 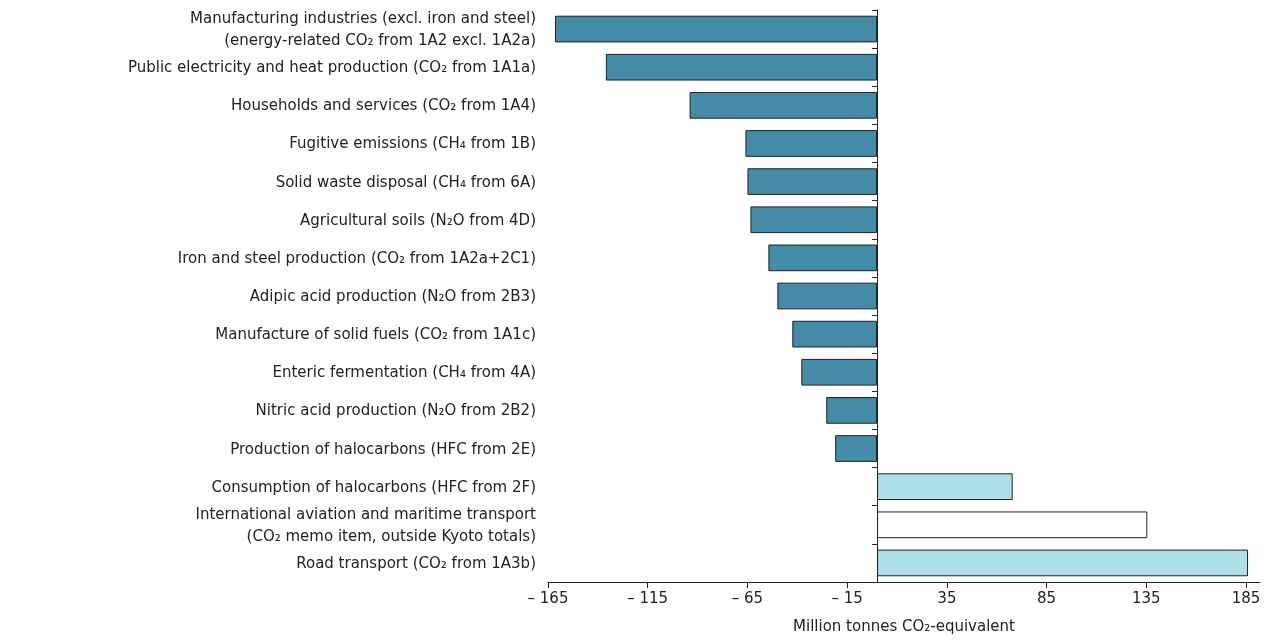 I want to click on x-tick-label: 135, so click(x=1146, y=597).